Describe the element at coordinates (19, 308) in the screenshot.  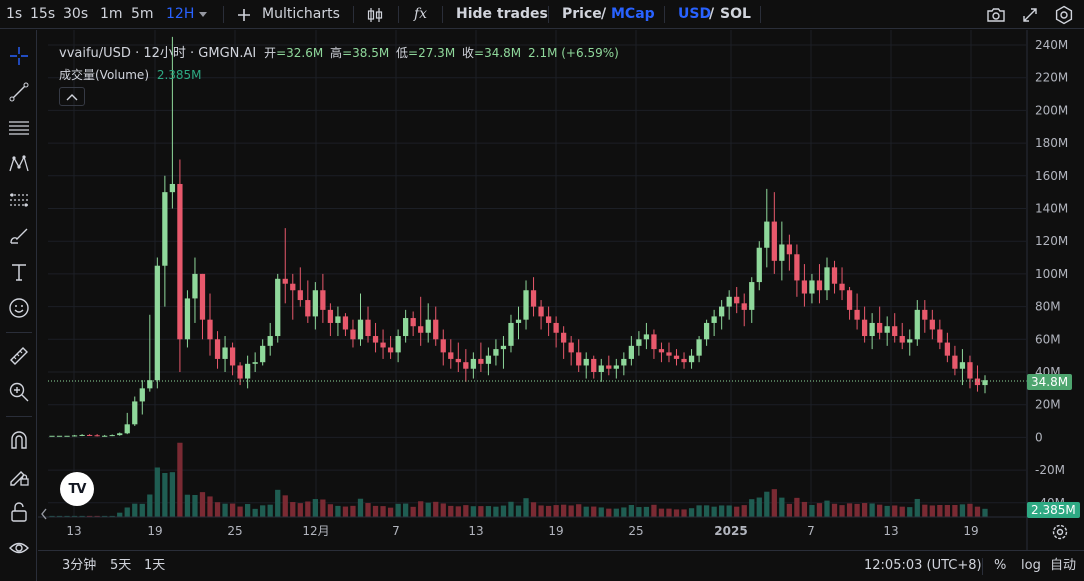
I see `emoji-tool` at that location.